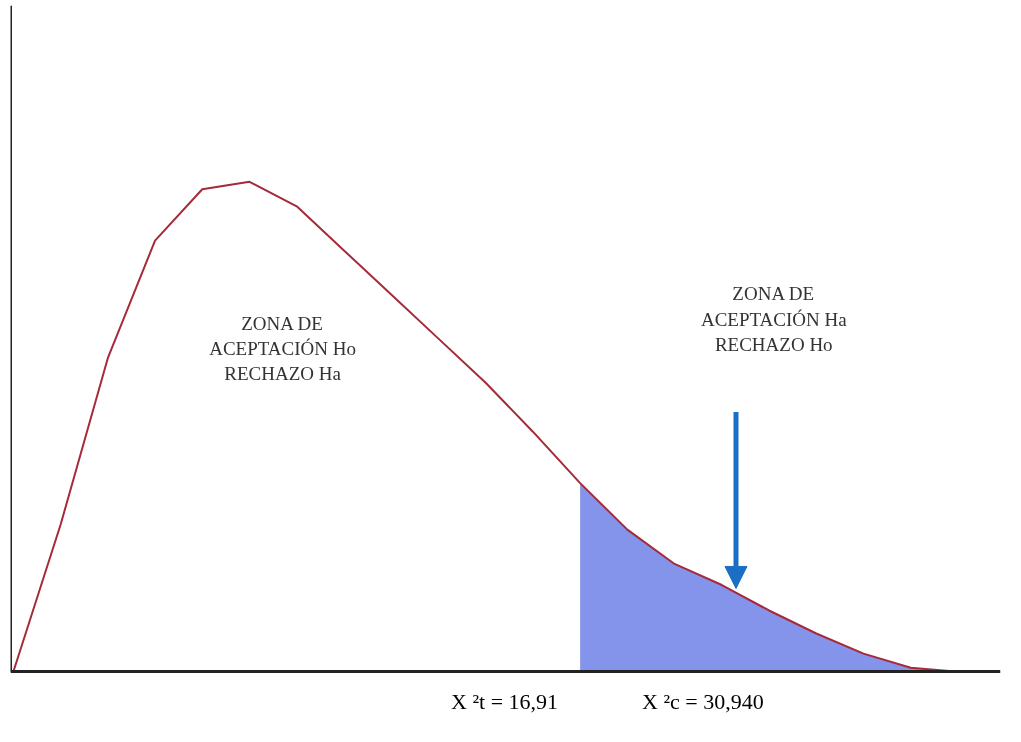 This screenshot has width=1021, height=742. Describe the element at coordinates (505, 701) in the screenshot. I see `text: X ²t = 16,91` at that location.